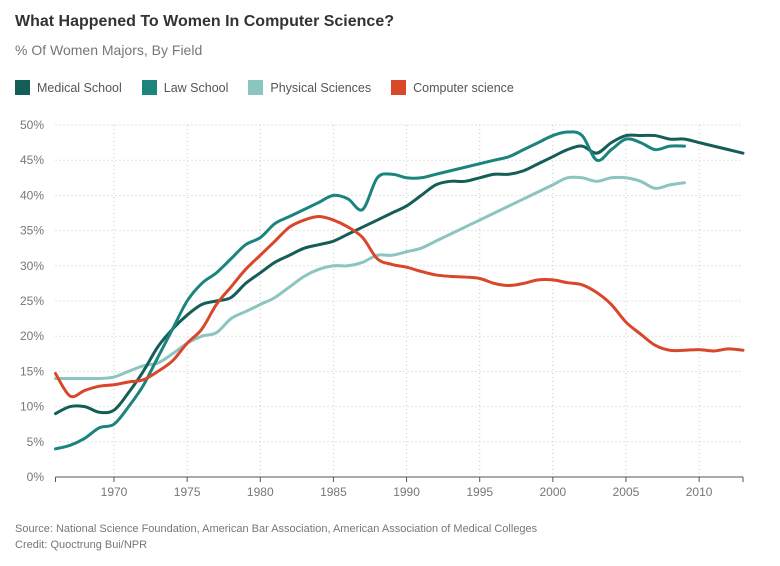 The width and height of the screenshot is (780, 566). Describe the element at coordinates (187, 492) in the screenshot. I see `x-tick-label: 1975` at that location.